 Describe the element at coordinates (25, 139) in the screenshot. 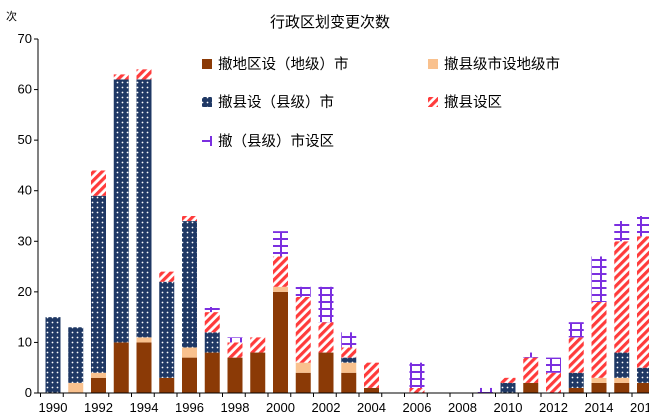

I see `y-tick-label: 50` at that location.